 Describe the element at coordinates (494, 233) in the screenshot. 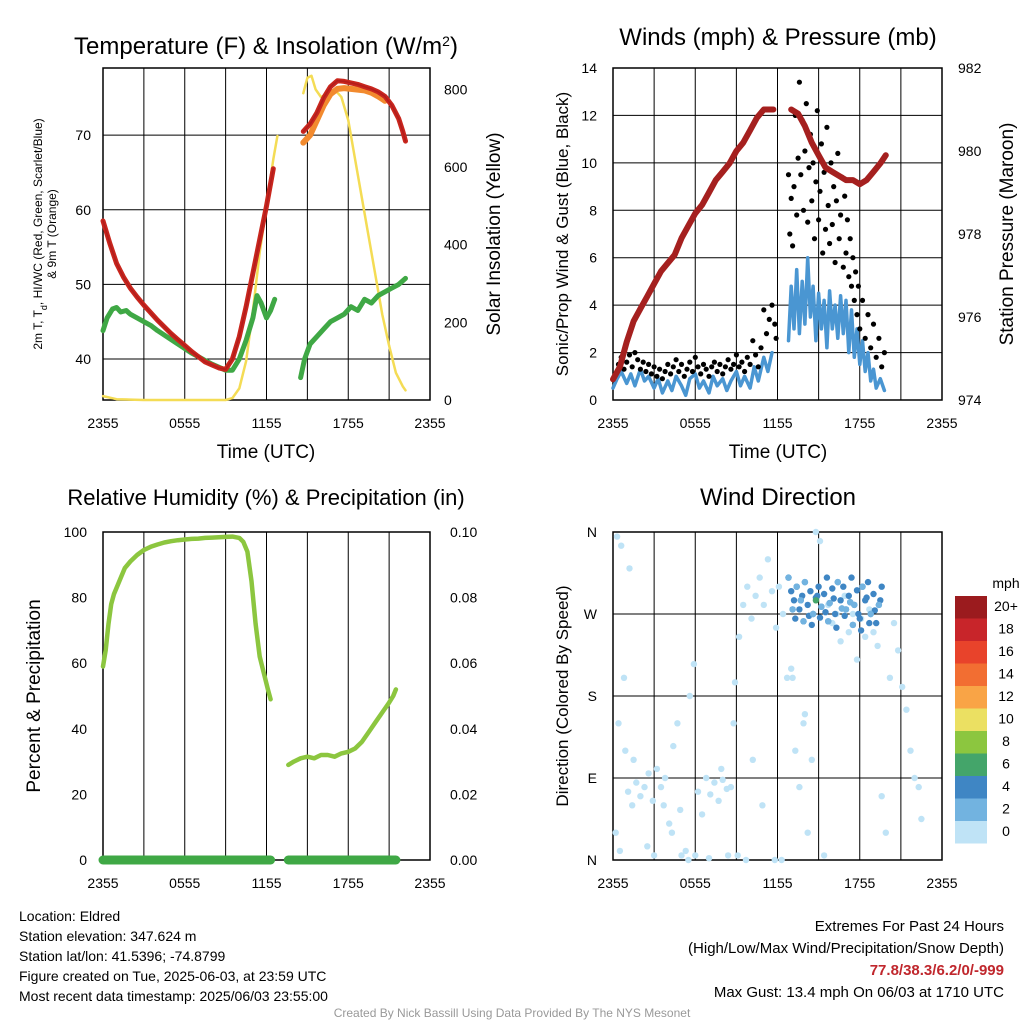

I see `temp-y2label: Solar Insolation (Yellow)` at that location.